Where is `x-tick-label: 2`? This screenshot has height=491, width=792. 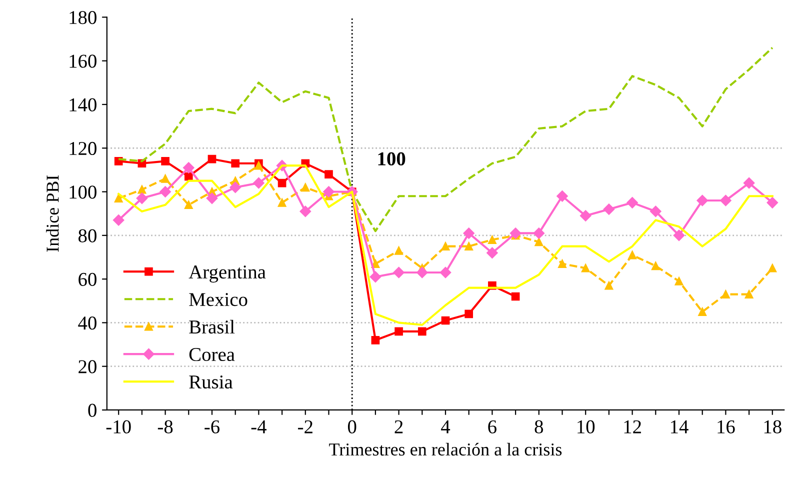
x-tick-label: 2 is located at coordinates (398, 427).